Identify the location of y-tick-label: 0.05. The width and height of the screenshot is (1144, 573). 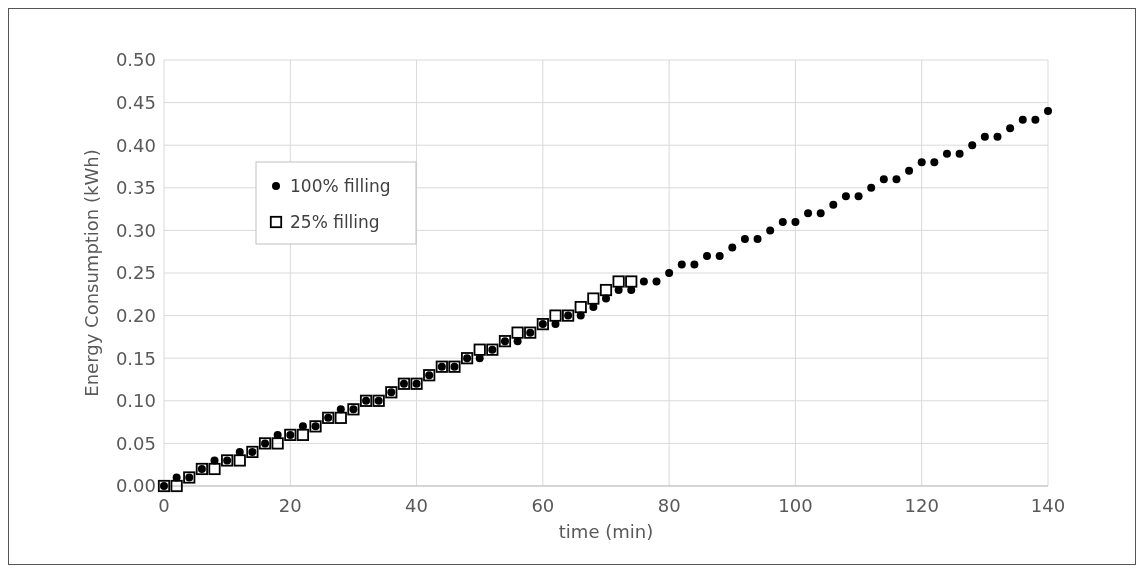
(135, 443).